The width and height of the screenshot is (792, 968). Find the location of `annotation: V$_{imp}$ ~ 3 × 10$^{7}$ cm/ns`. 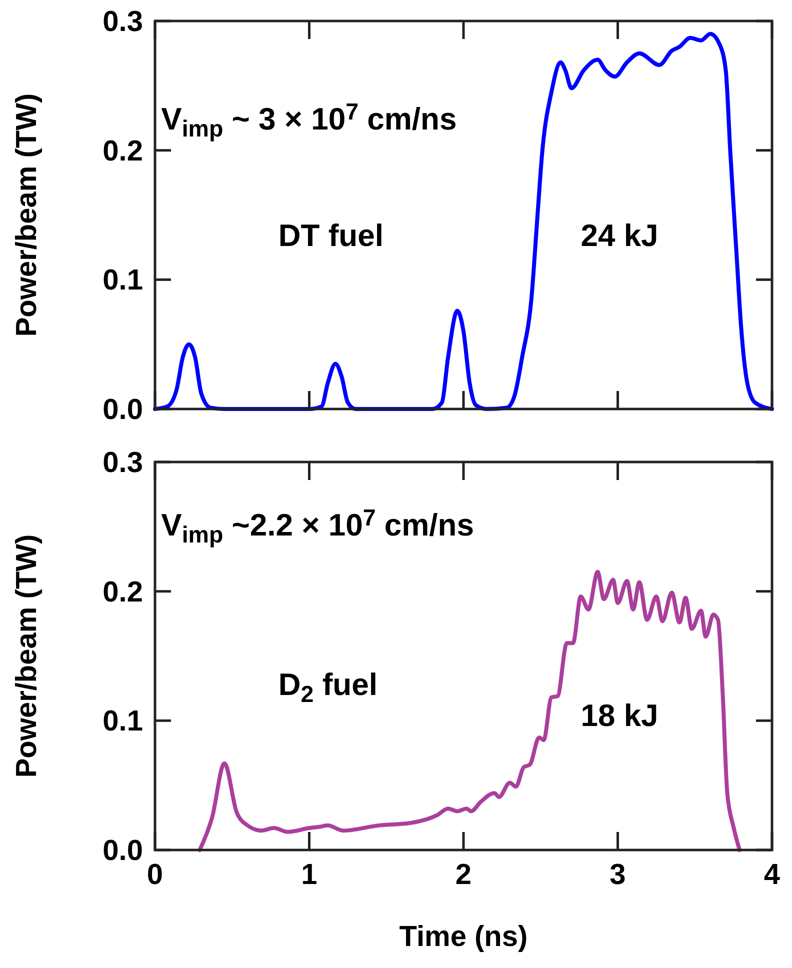

annotation: V$_{imp}$ ~ 3 × 10$^{7}$ cm/ns is located at coordinates (309, 120).